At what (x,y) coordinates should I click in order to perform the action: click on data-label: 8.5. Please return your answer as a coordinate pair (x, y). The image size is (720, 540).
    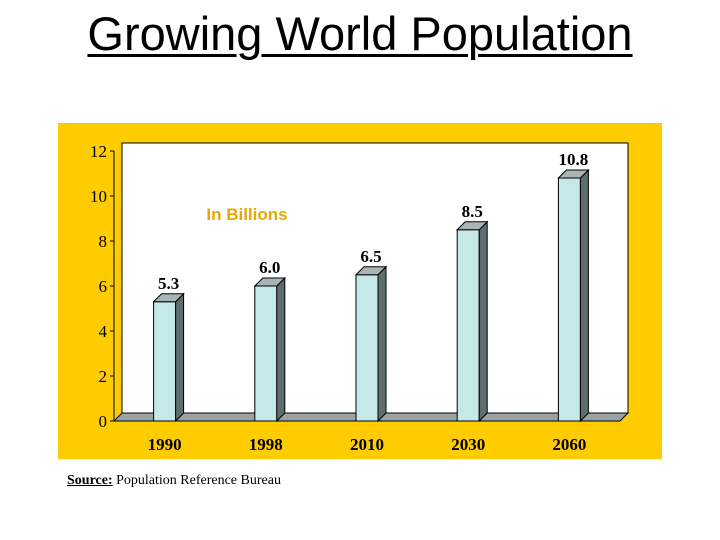
    Looking at the image, I should click on (472, 211).